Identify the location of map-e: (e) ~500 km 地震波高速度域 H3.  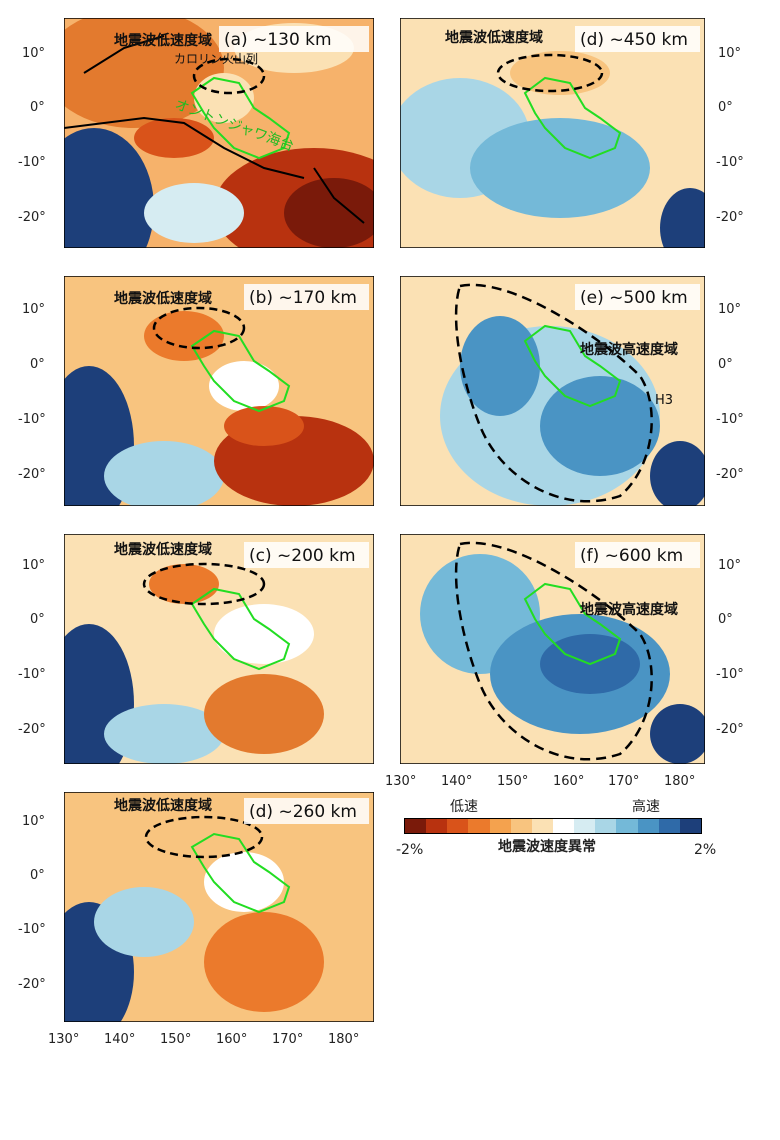
(552, 391).